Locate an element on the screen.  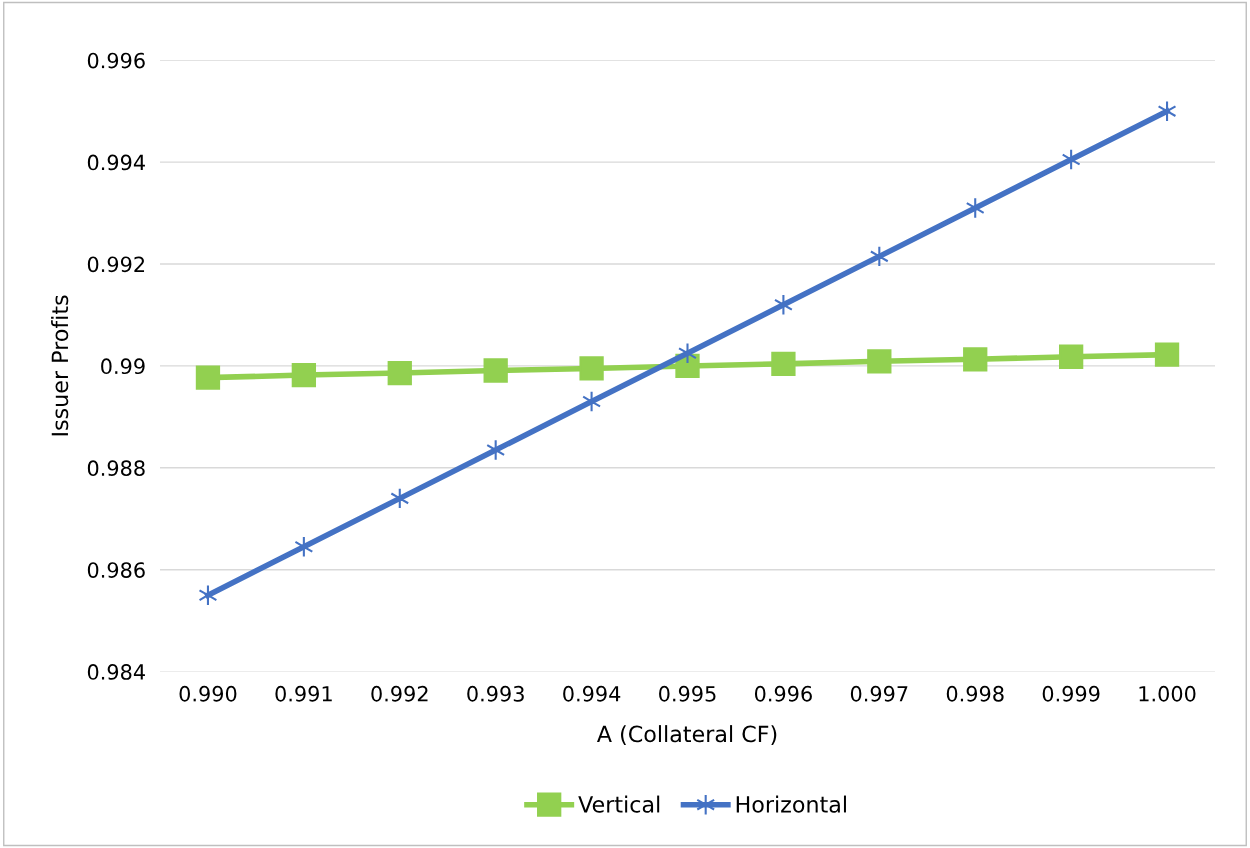
y-tick-label: 0.99 is located at coordinates (123, 366).